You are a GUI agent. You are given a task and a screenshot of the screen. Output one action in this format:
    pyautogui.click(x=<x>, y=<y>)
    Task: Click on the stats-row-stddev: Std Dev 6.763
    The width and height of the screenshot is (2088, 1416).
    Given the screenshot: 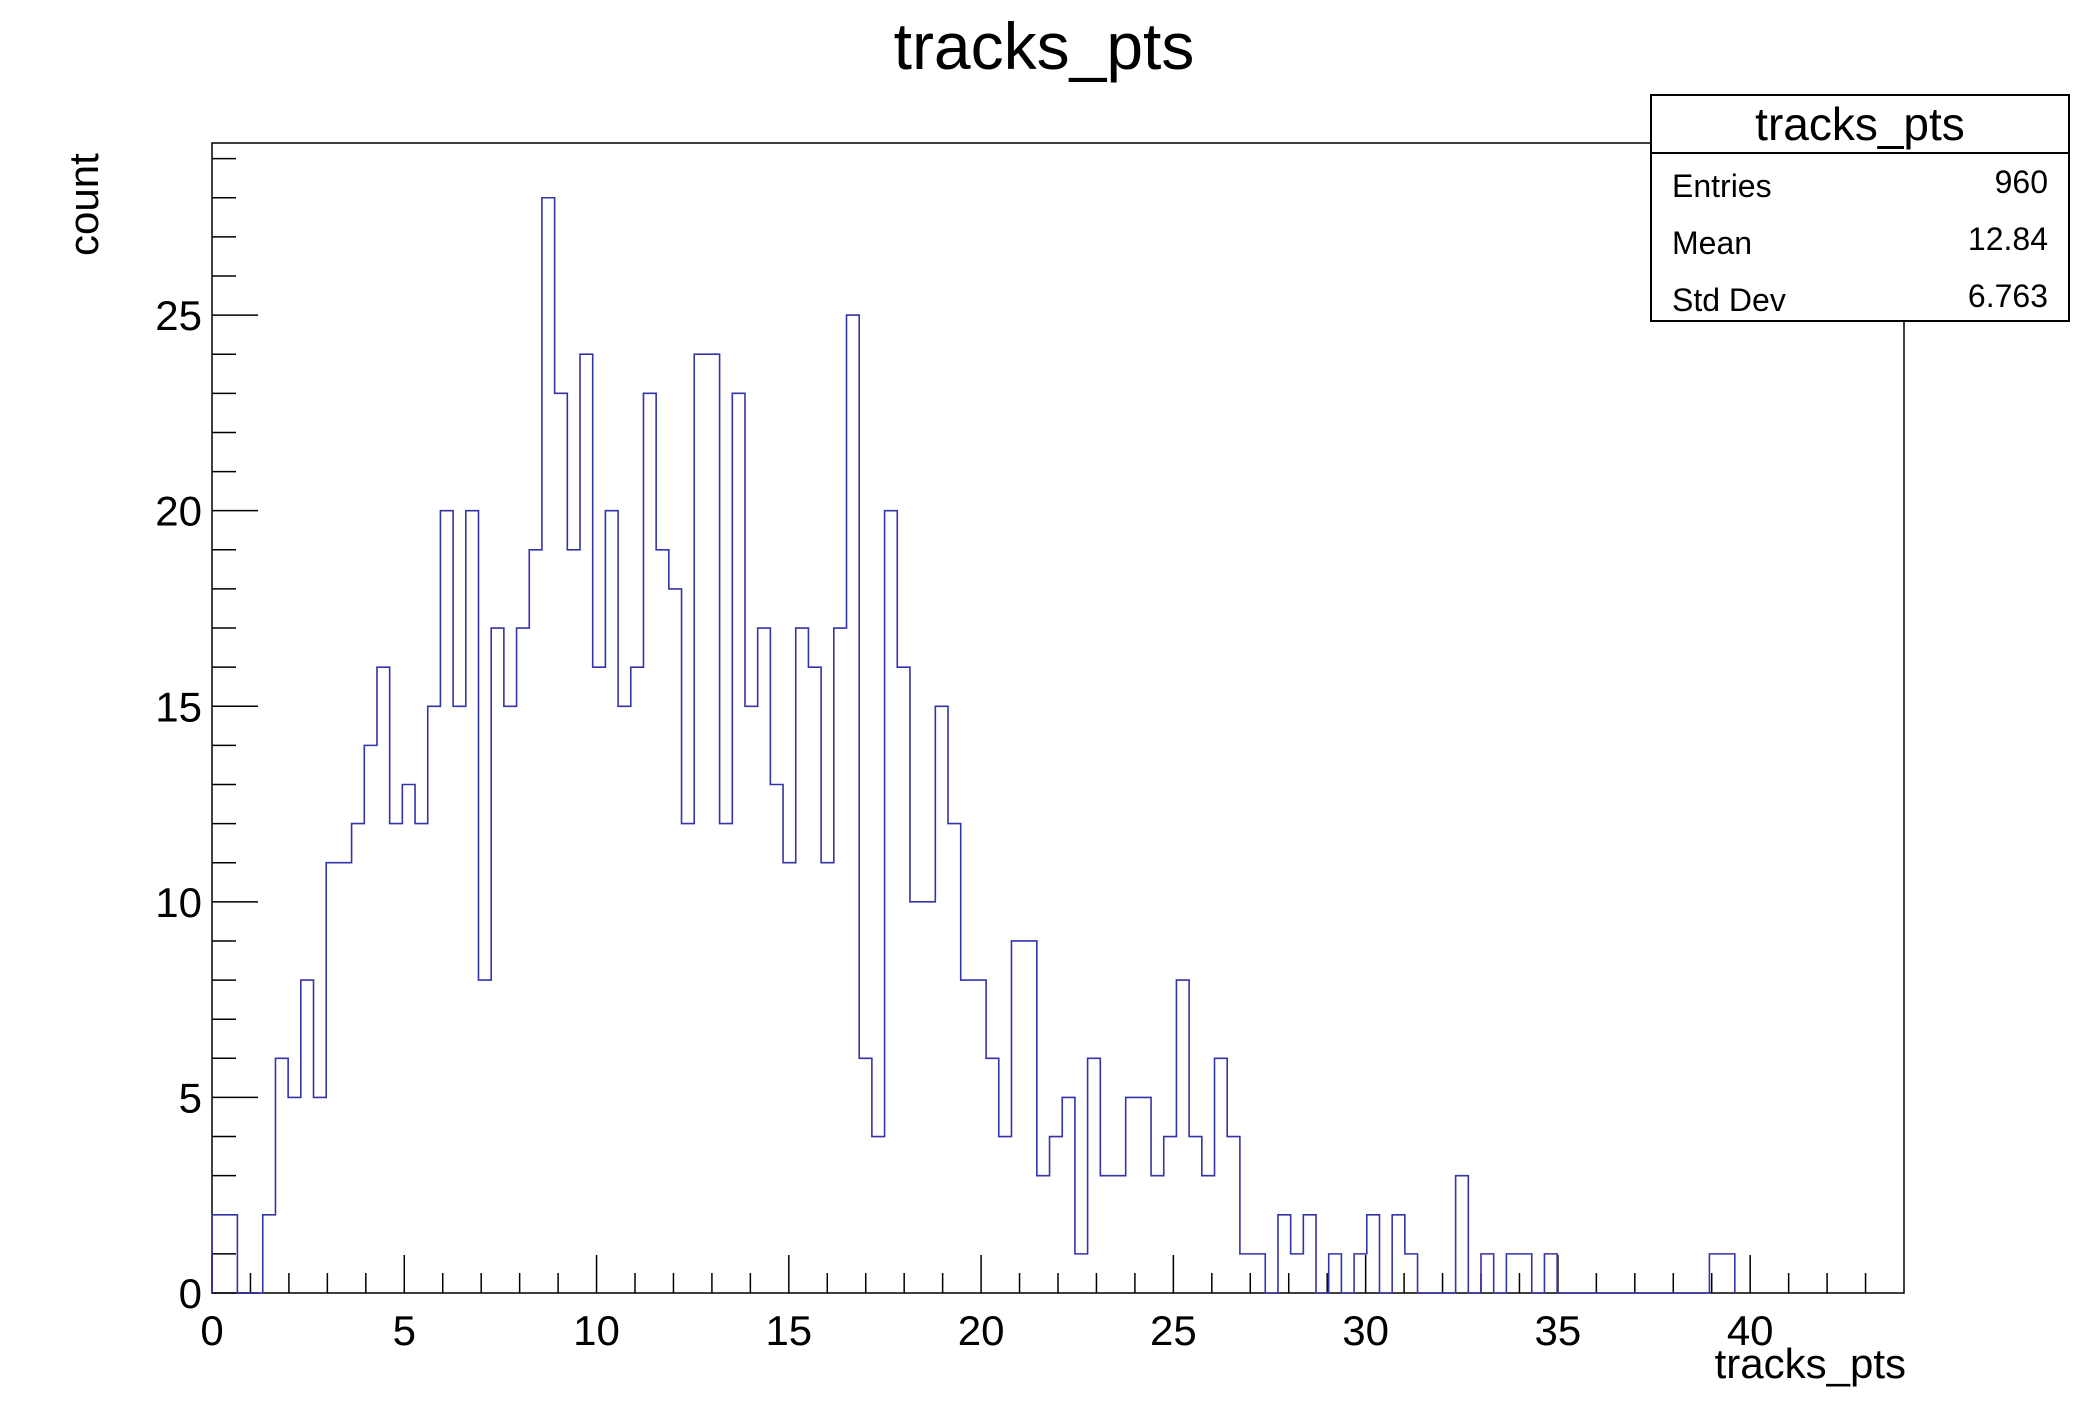 What is the action you would take?
    pyautogui.click(x=1860, y=296)
    